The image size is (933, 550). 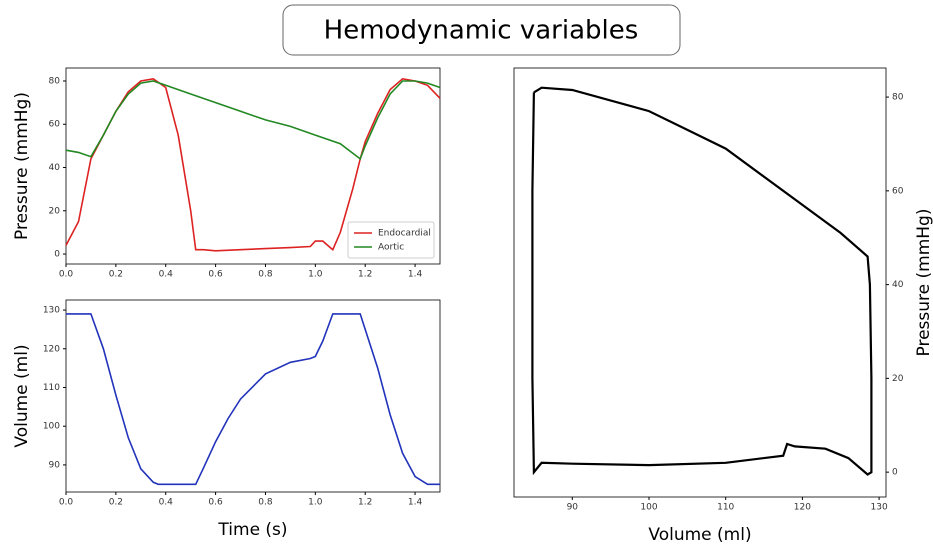 What do you see at coordinates (802, 508) in the screenshot?
I see `x-tick-label: 120` at bounding box center [802, 508].